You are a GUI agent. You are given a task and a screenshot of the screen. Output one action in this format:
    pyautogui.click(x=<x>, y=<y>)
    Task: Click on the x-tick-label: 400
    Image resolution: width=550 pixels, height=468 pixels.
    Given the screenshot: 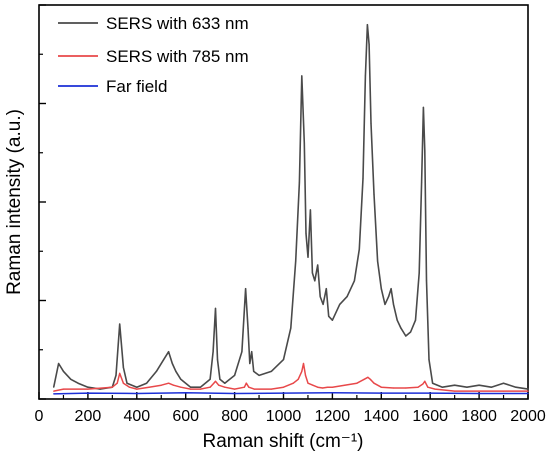 What is the action you would take?
    pyautogui.click(x=136, y=416)
    